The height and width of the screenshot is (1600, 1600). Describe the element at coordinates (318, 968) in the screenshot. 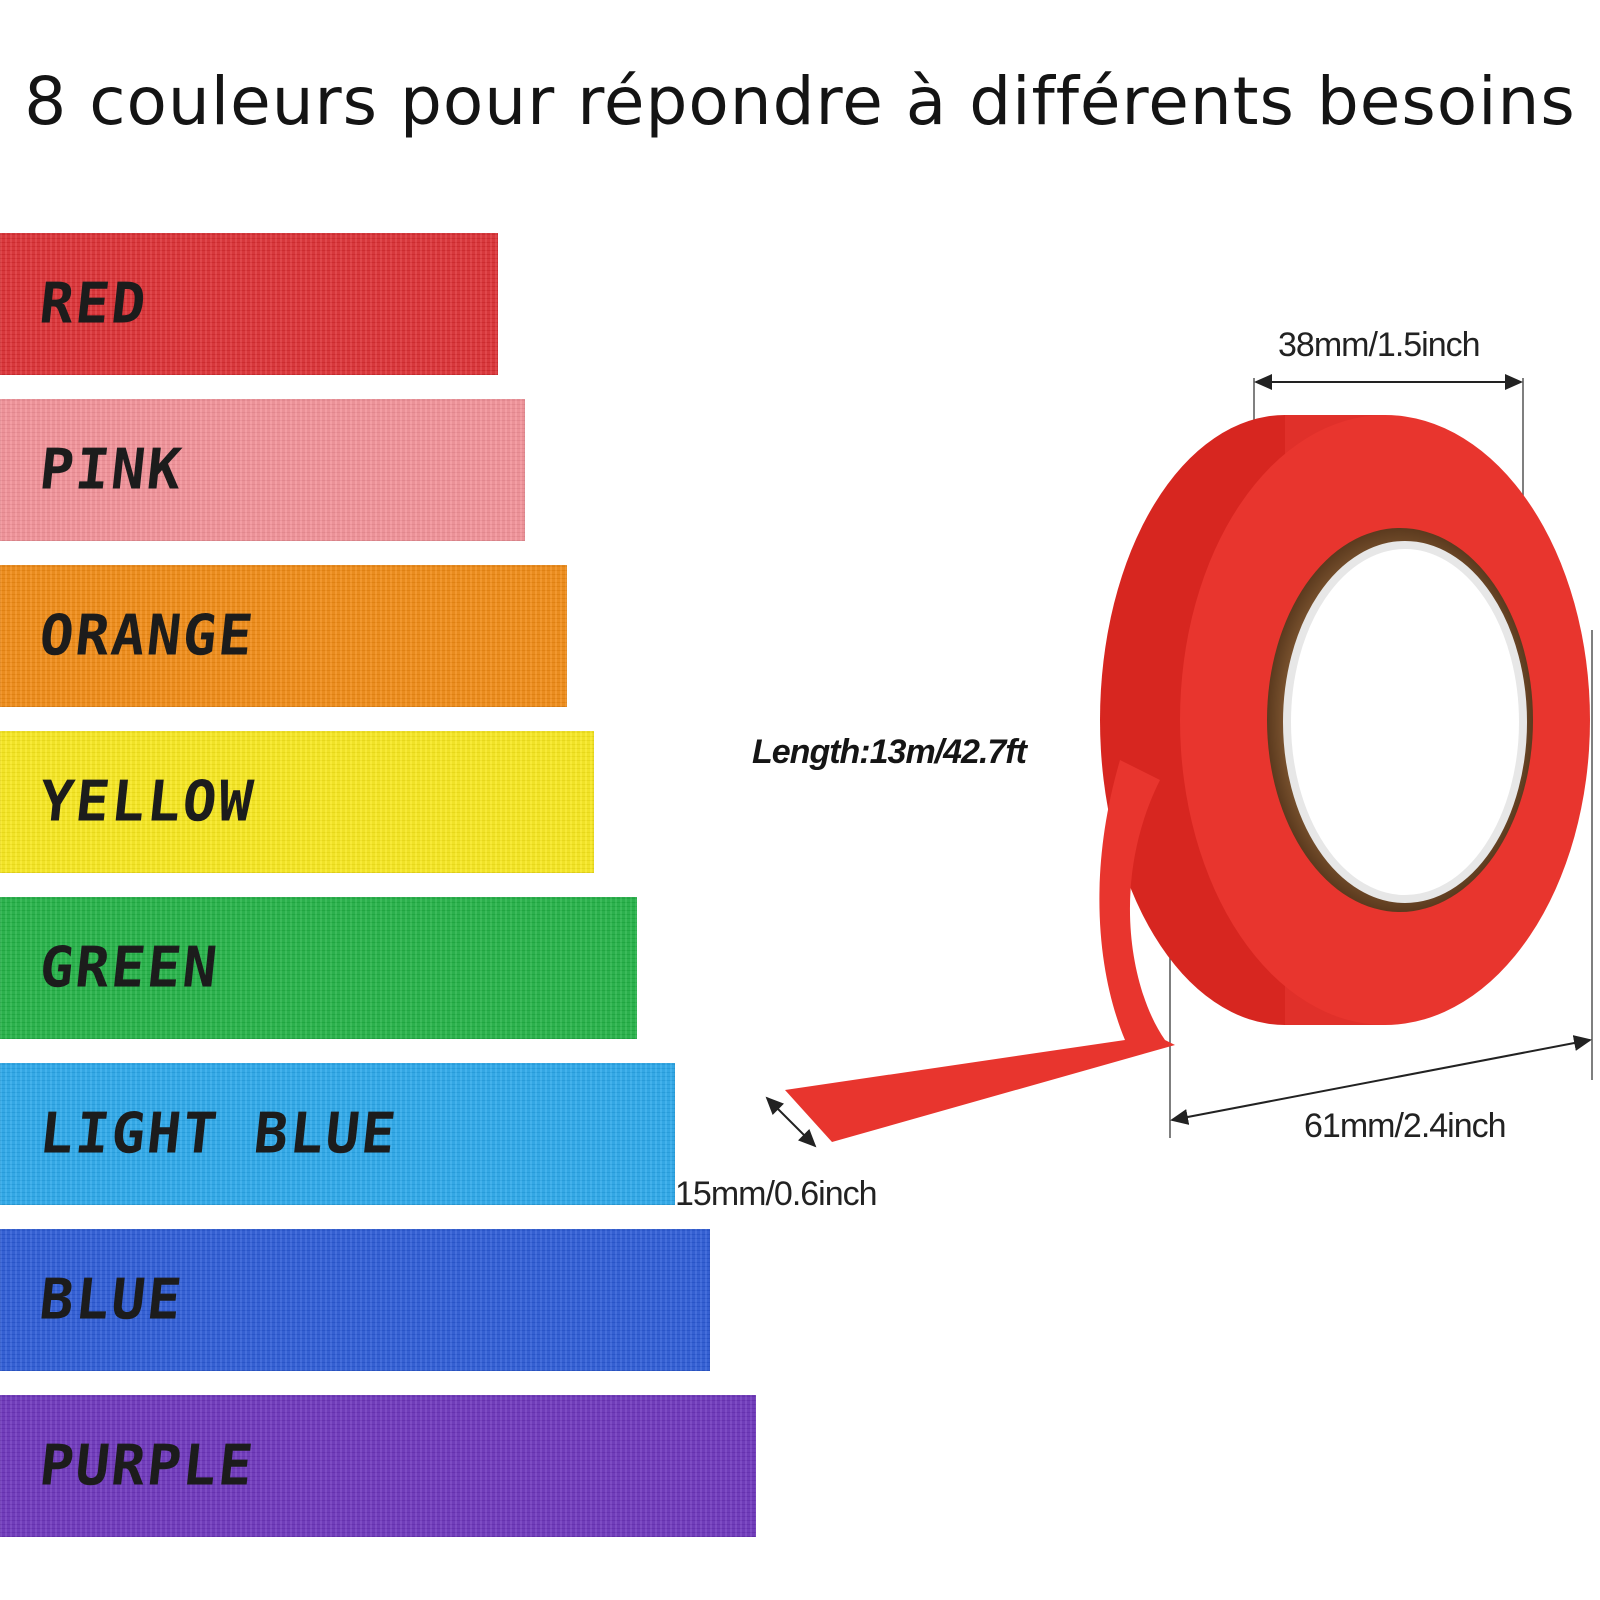

I see `tape-strip-green: GREEN` at that location.